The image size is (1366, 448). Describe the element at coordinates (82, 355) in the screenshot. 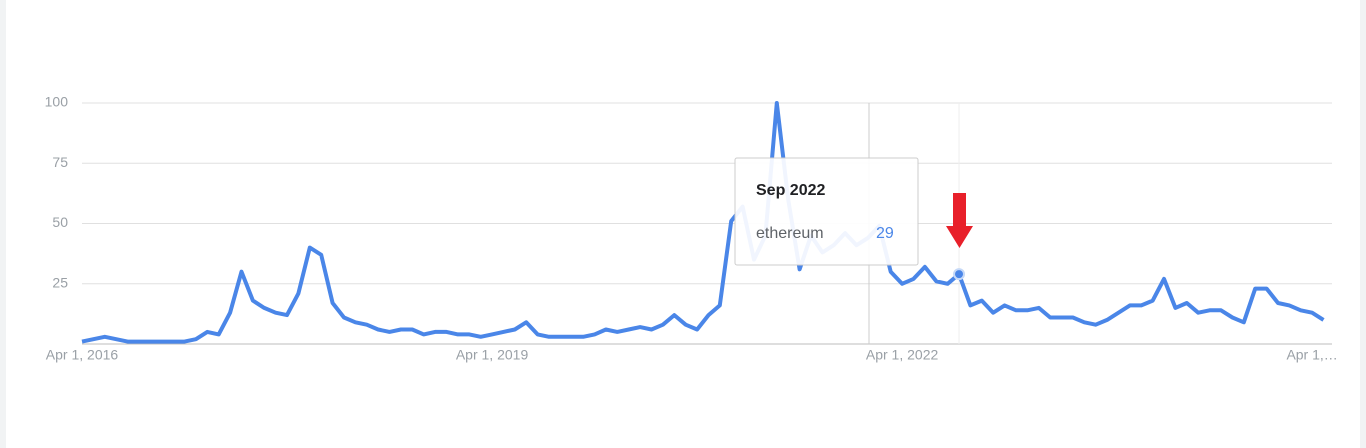

I see `x-tick-label: Apr 1, 2016` at that location.